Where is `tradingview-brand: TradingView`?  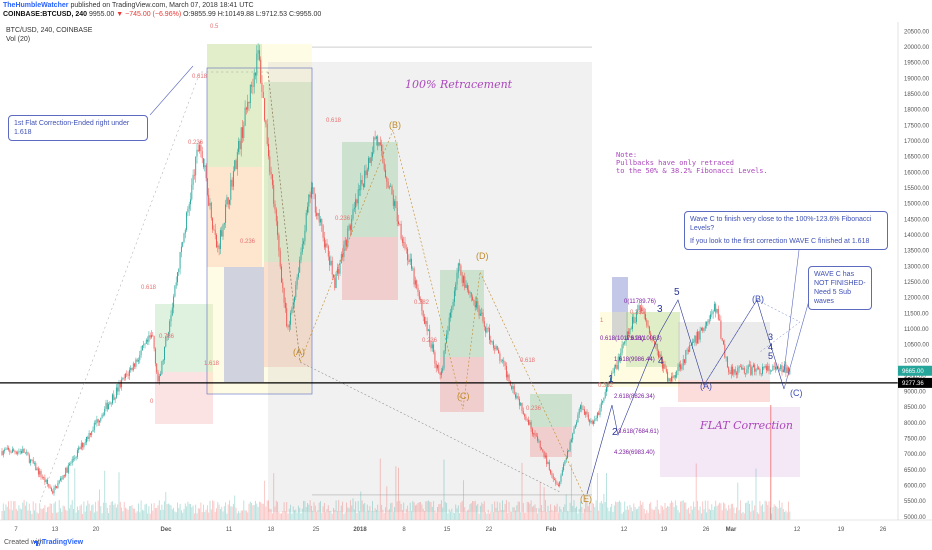 tradingview-brand: TradingView is located at coordinates (63, 542).